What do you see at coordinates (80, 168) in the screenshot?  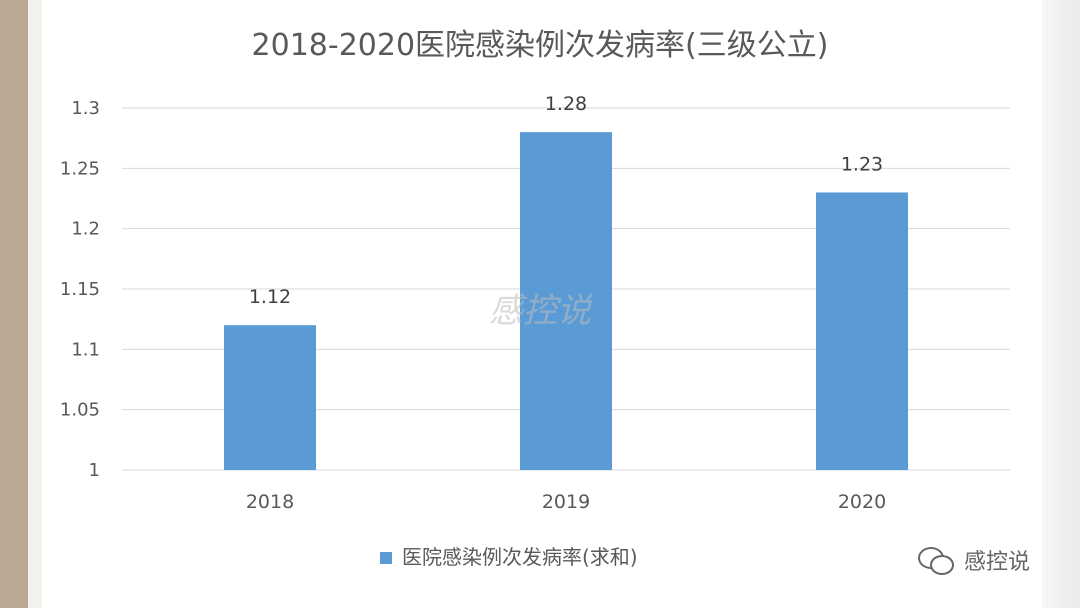 I see `y-tick-label: 1.25` at bounding box center [80, 168].